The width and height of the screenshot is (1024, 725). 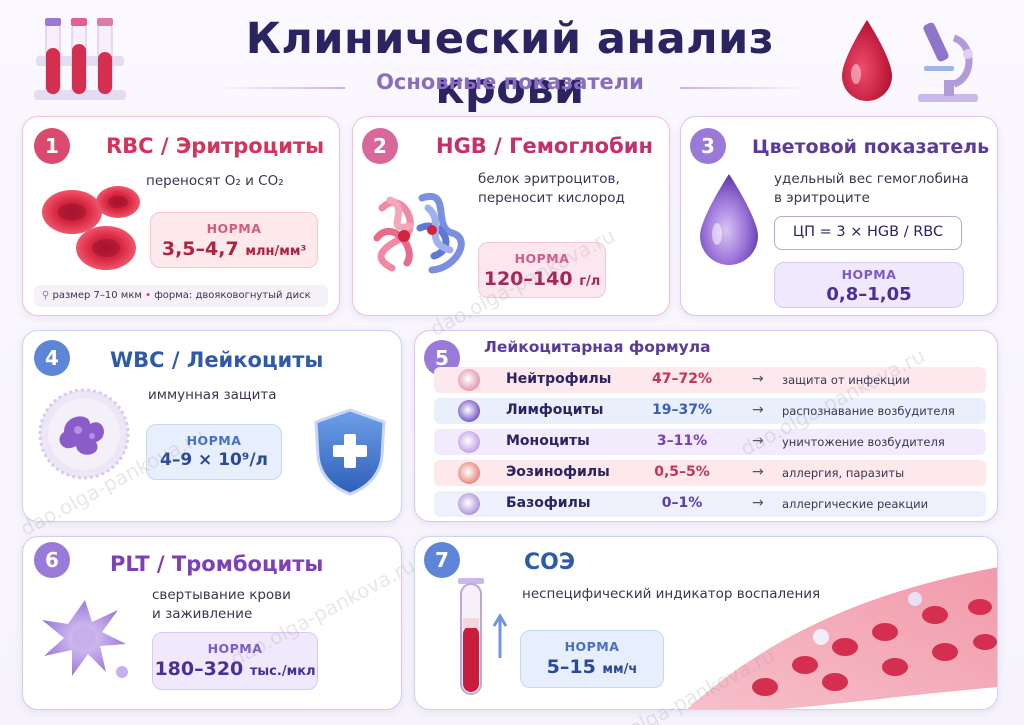 What do you see at coordinates (84, 434) in the screenshot?
I see `white-blood-cell-icon` at bounding box center [84, 434].